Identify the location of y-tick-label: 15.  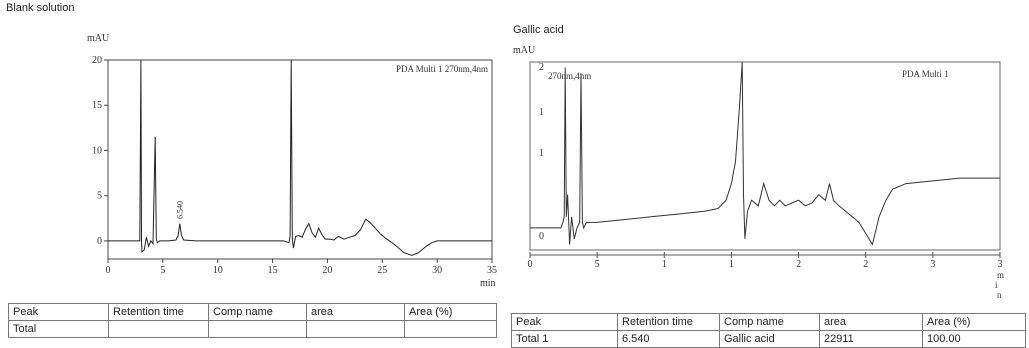
(97, 105).